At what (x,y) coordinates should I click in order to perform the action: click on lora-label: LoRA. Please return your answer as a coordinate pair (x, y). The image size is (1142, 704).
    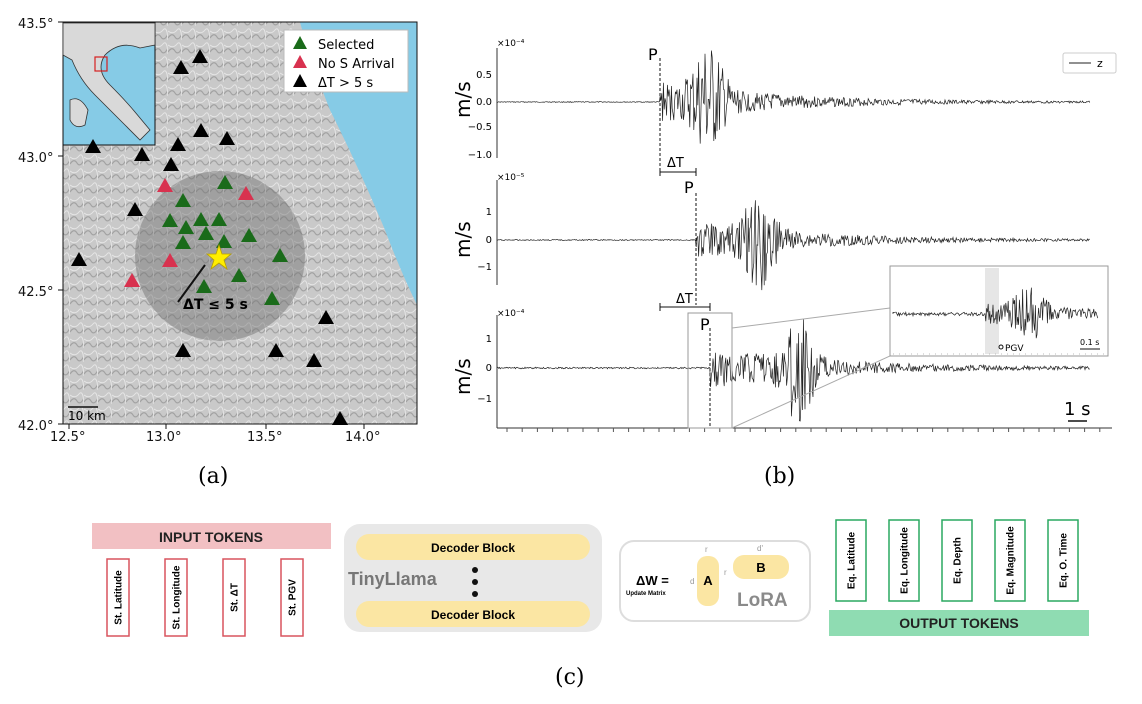
    Looking at the image, I should click on (762, 600).